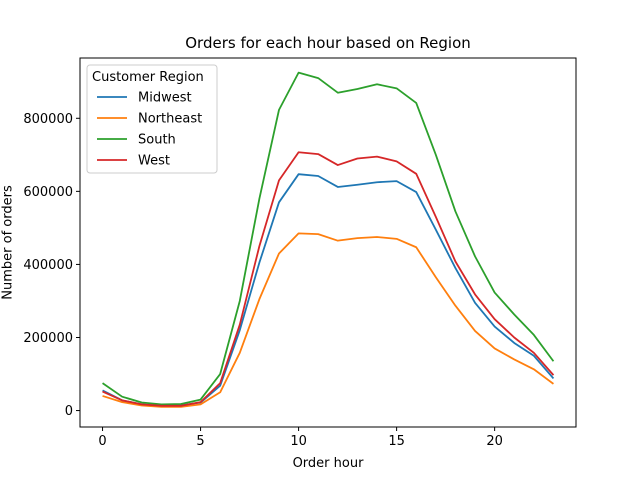  I want to click on x-axis: 0 5 10 15 20, so click(300, 438).